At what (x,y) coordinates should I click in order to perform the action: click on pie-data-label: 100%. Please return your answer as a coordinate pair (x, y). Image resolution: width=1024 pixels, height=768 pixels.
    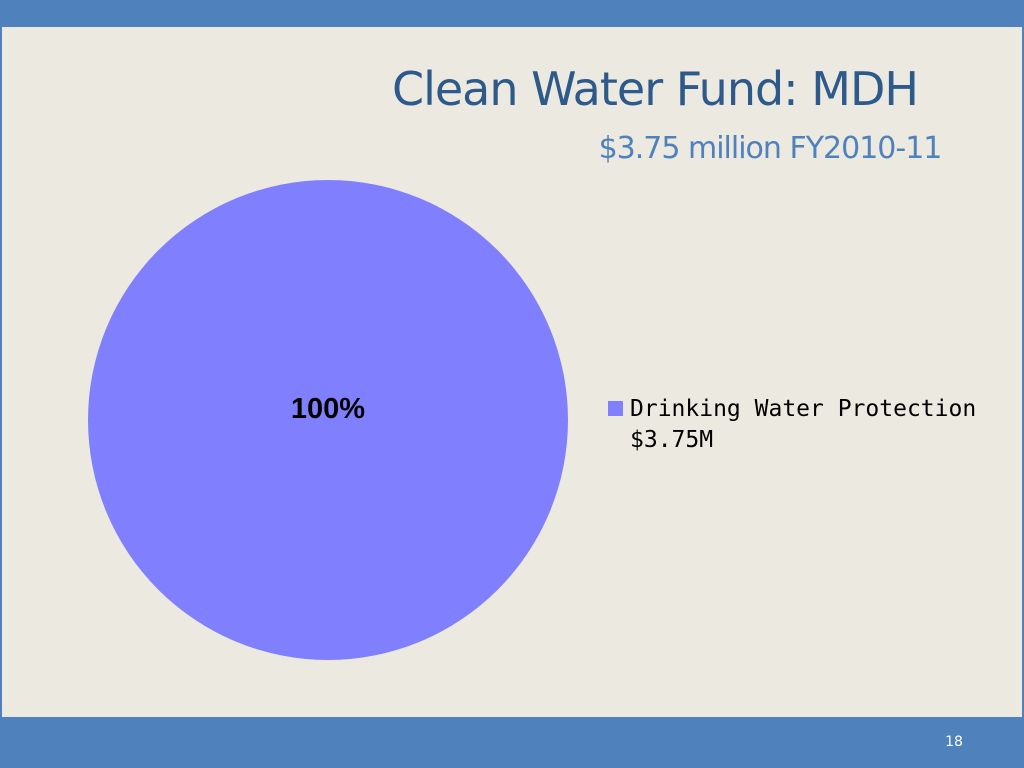
    Looking at the image, I should click on (328, 409).